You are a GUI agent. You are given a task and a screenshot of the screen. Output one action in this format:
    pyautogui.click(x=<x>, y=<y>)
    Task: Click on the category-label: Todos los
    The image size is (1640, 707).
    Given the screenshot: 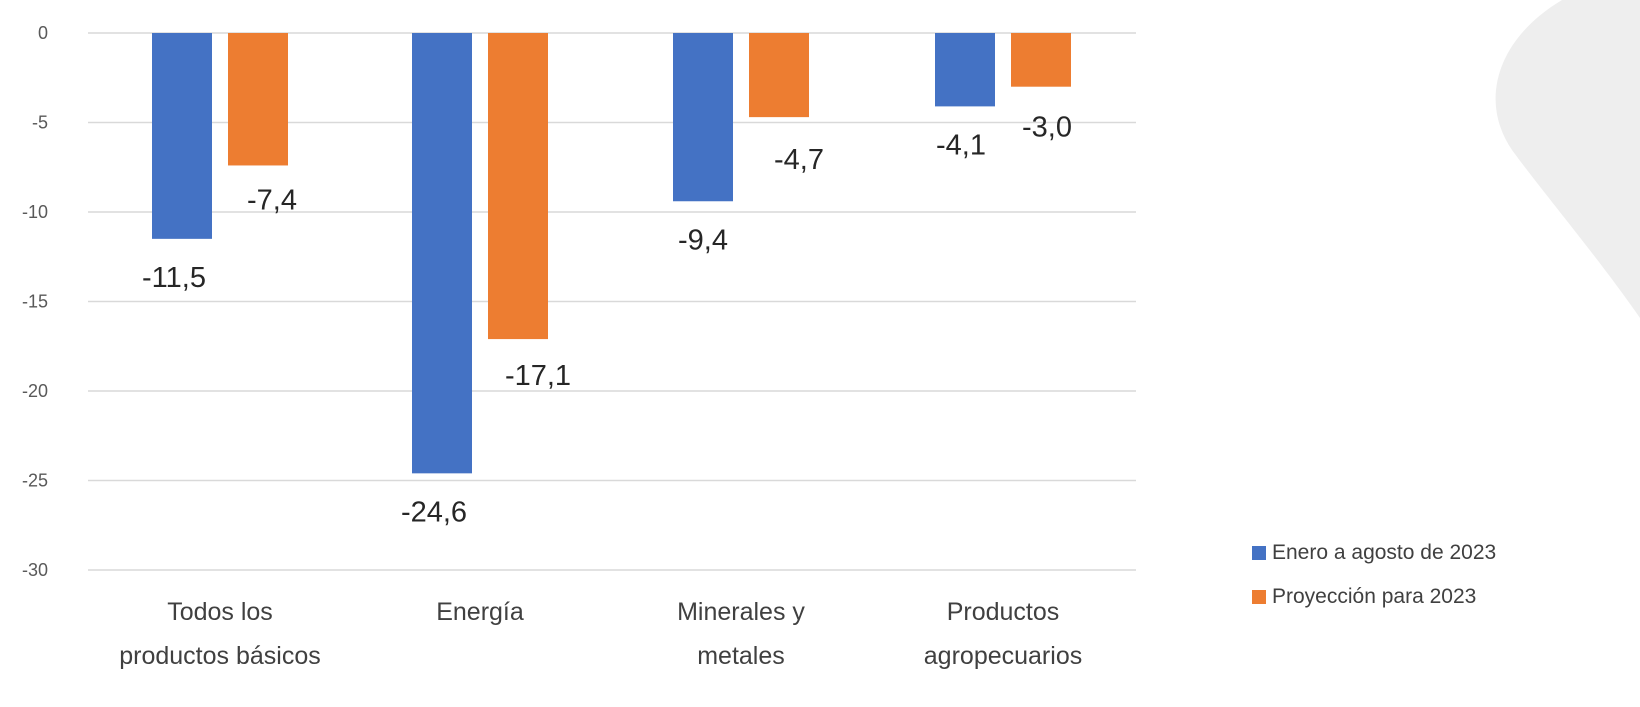 What is the action you would take?
    pyautogui.click(x=220, y=612)
    